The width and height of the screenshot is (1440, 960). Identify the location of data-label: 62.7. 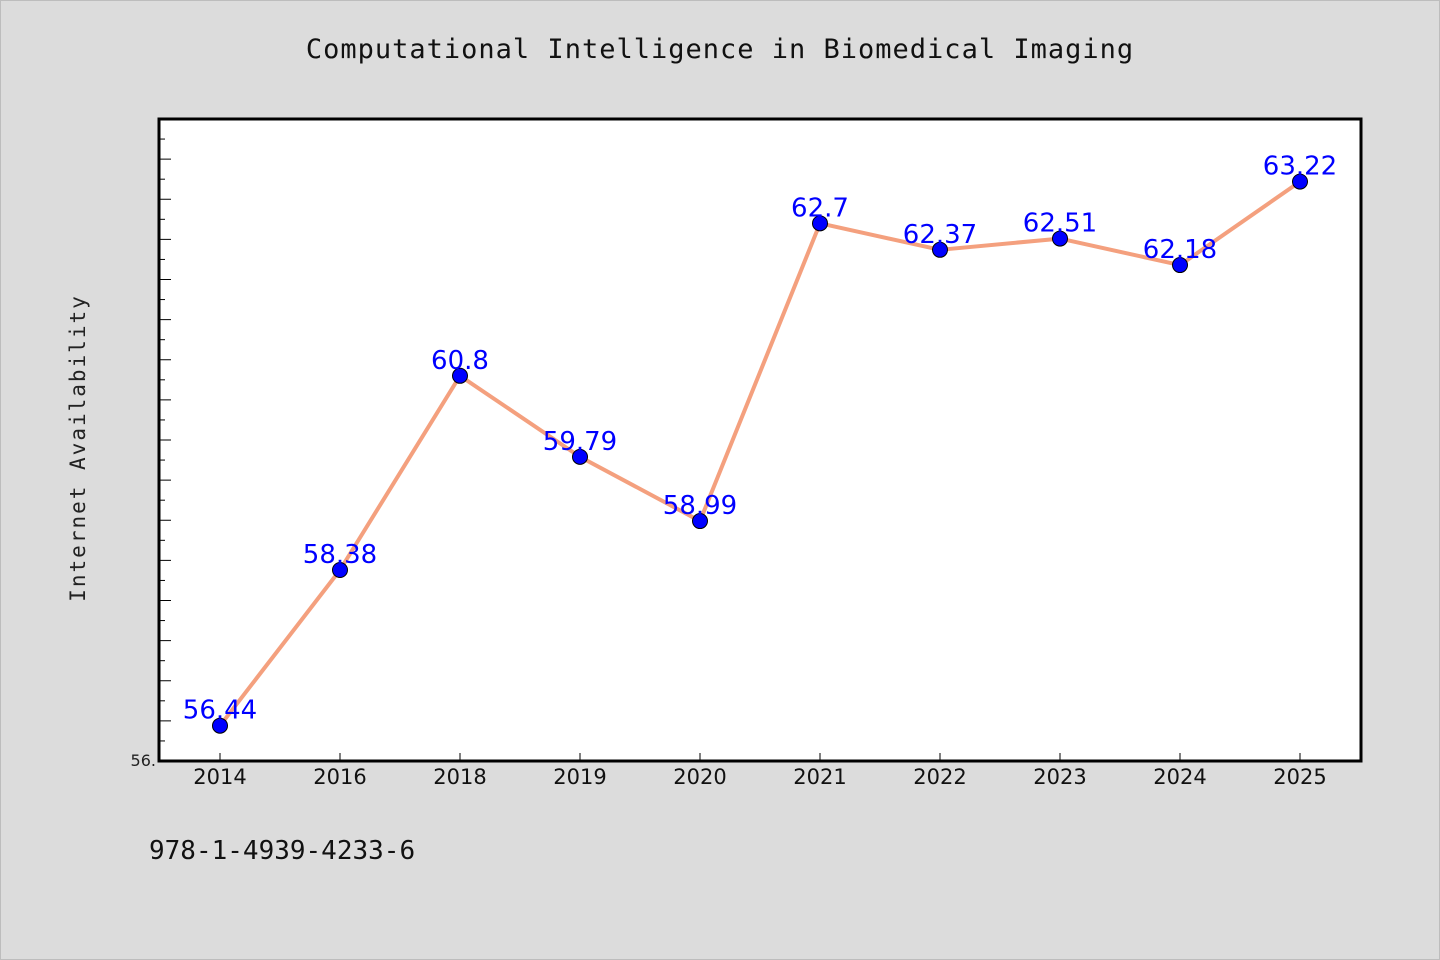
(820, 208).